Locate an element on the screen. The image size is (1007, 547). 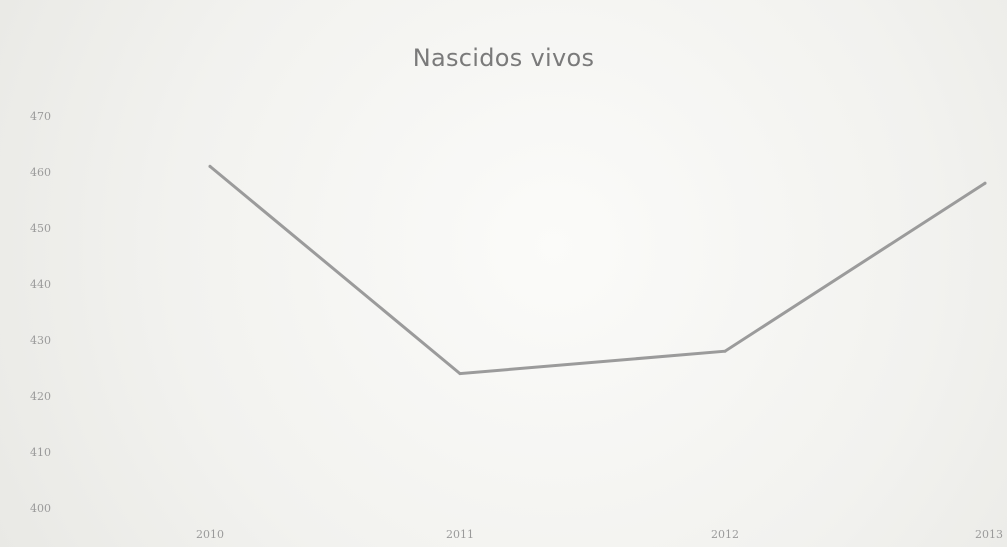
y-tick-label: 410 is located at coordinates (40, 452).